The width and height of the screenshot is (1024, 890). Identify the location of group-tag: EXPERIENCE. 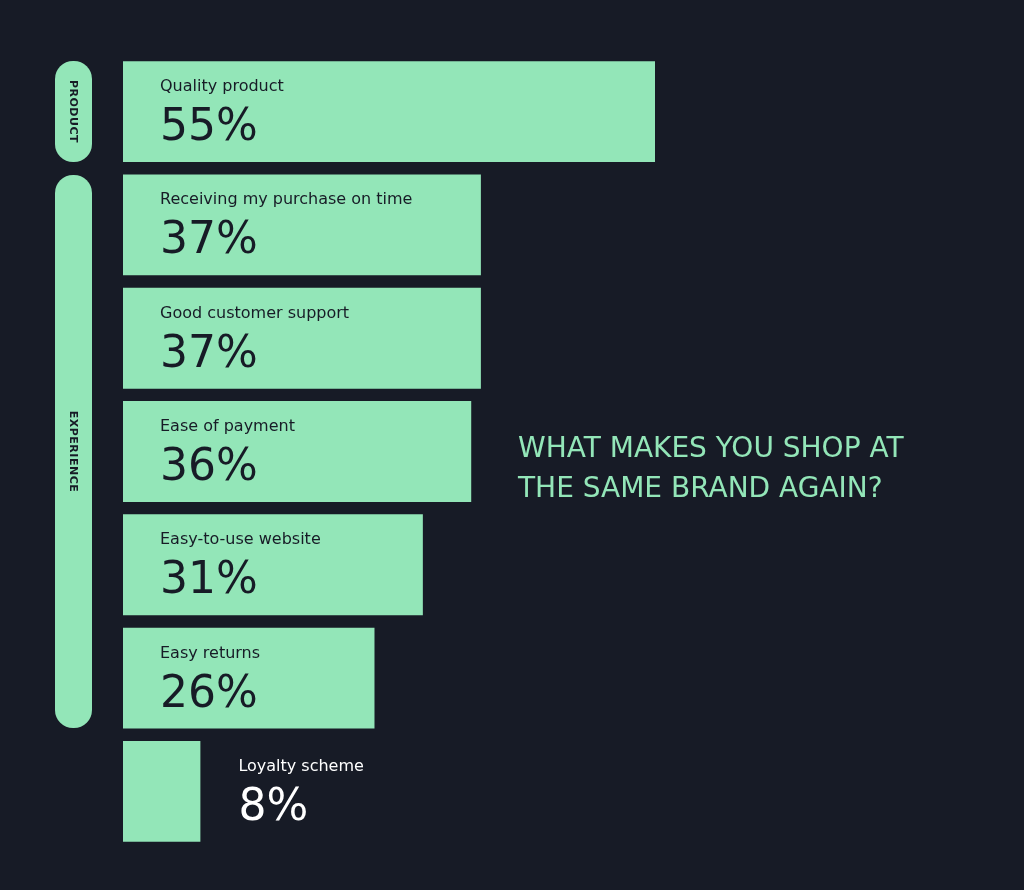
(73, 451).